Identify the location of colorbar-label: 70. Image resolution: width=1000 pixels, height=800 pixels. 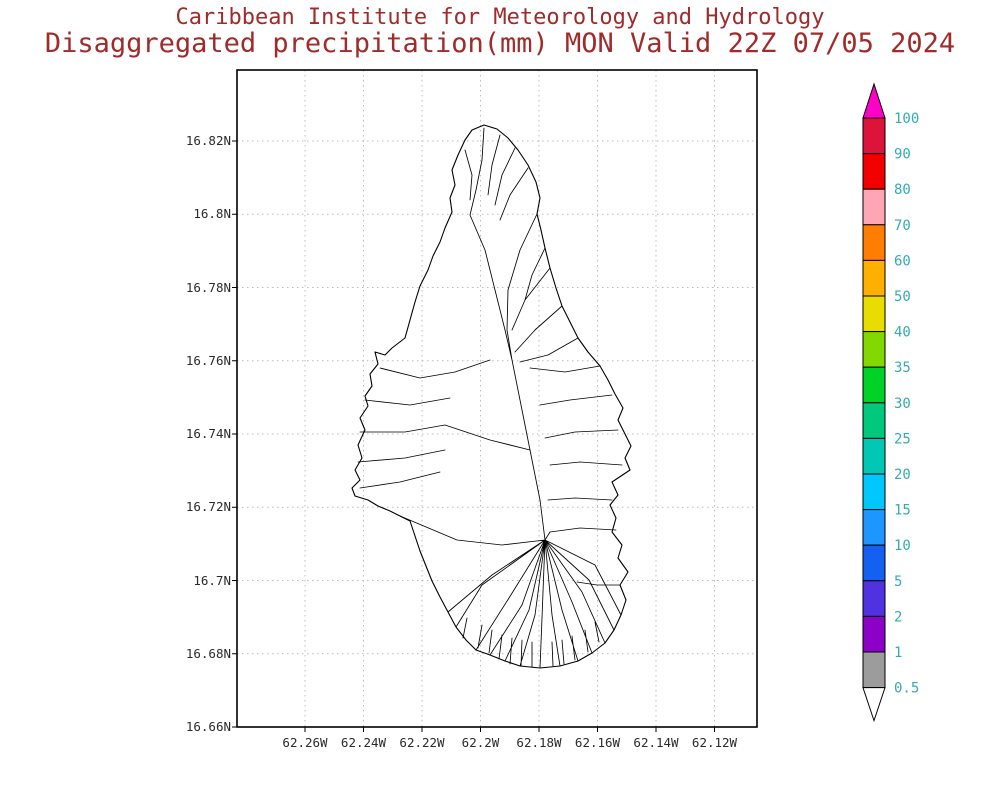
(902, 226).